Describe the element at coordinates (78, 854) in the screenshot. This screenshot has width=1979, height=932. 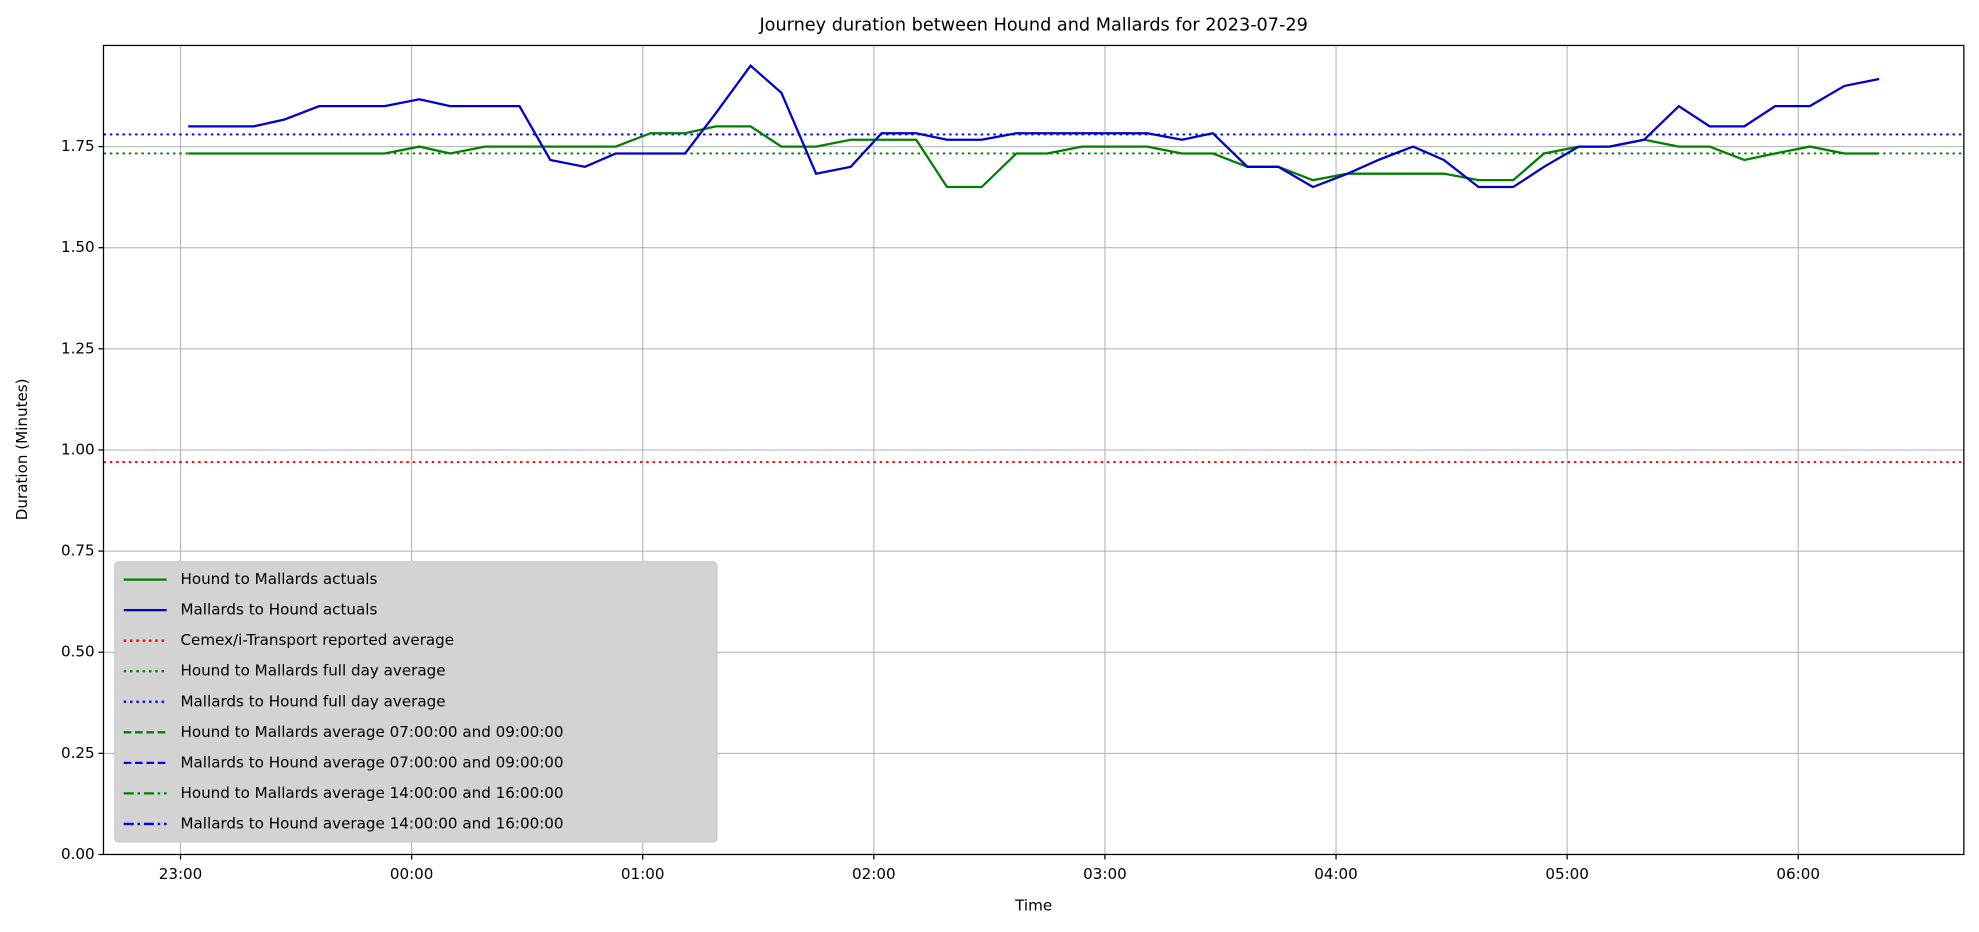
I see `y-tick-label: 0.00` at that location.